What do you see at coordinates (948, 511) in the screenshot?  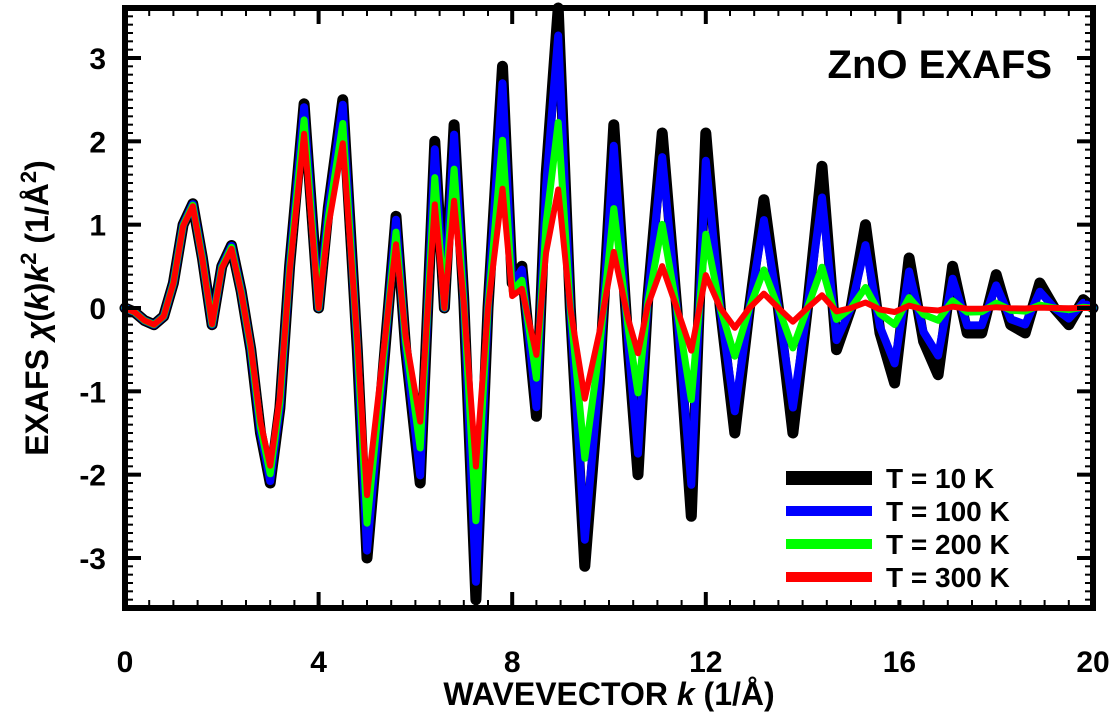 I see `legend-label-2: T = 100 K` at bounding box center [948, 511].